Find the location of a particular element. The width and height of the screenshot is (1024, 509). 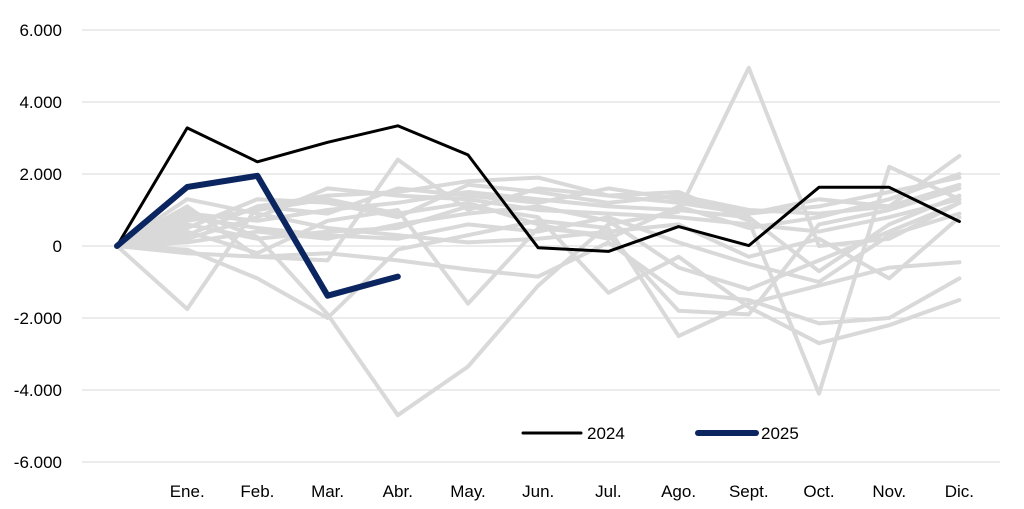

x-tick-label: Nov. is located at coordinates (889, 491).